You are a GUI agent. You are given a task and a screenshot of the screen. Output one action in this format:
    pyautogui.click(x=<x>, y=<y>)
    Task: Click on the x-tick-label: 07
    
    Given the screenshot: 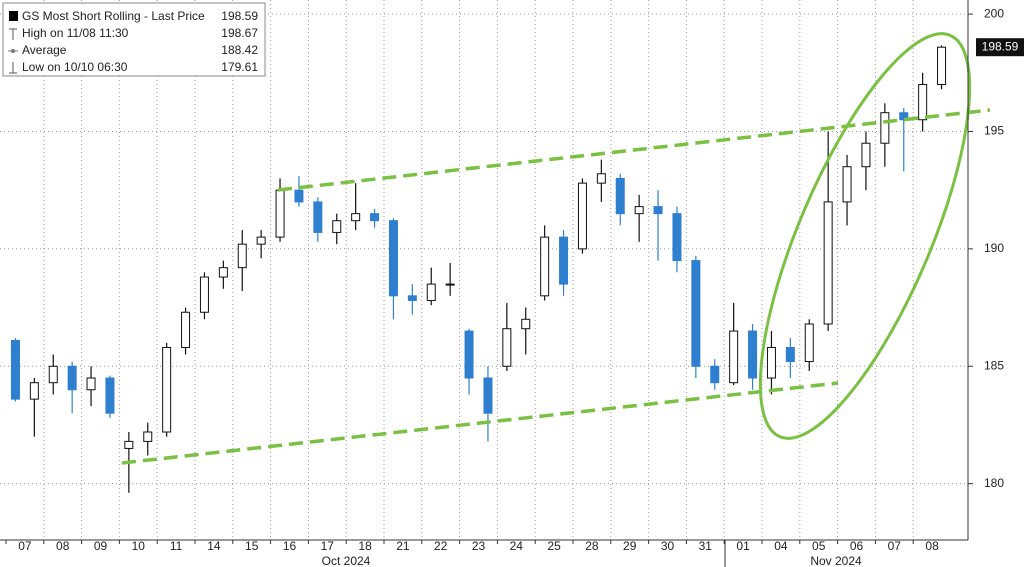 What is the action you would take?
    pyautogui.click(x=895, y=546)
    